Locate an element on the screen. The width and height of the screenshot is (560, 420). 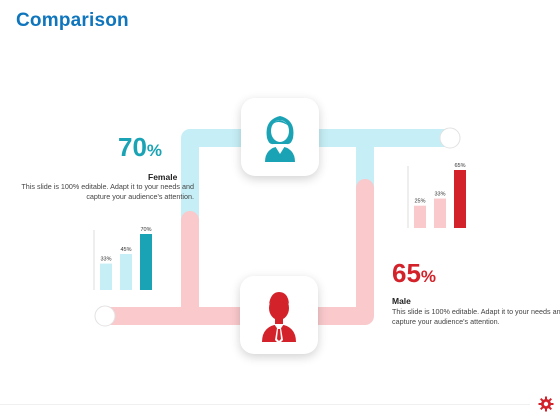
female-user-icon is located at coordinates (280, 139).